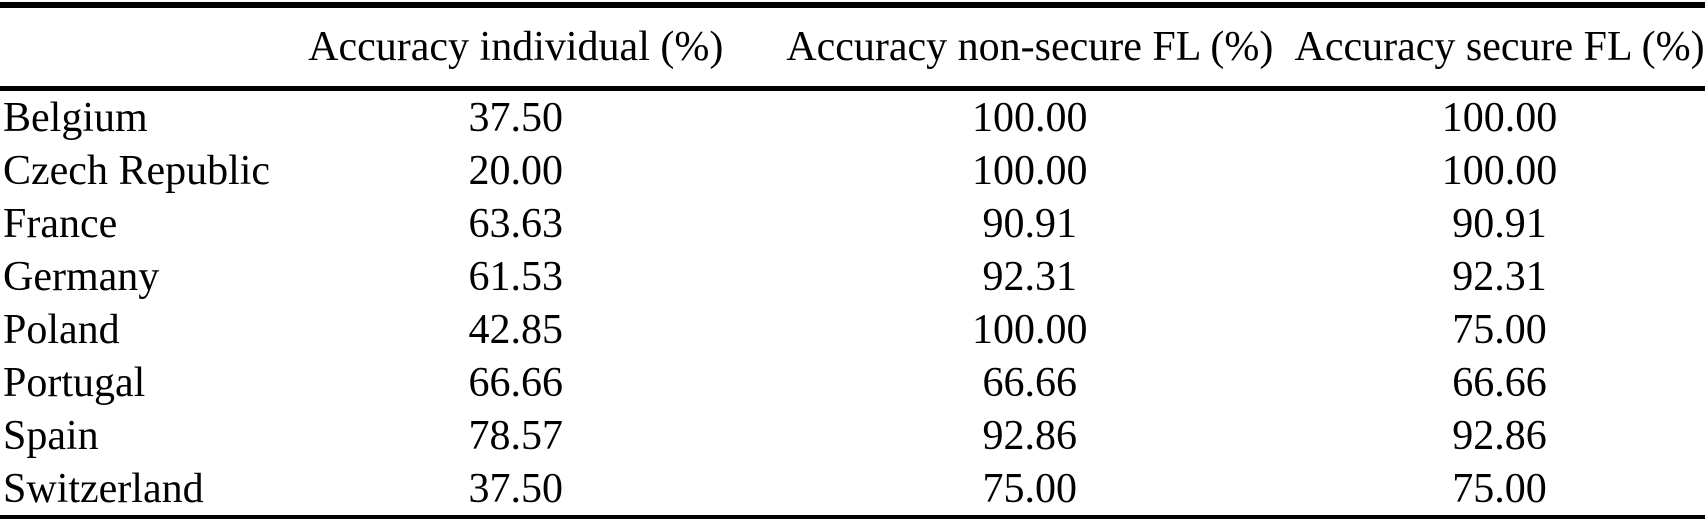  Describe the element at coordinates (516, 382) in the screenshot. I see `accuracy-individual-value: 66.66` at that location.